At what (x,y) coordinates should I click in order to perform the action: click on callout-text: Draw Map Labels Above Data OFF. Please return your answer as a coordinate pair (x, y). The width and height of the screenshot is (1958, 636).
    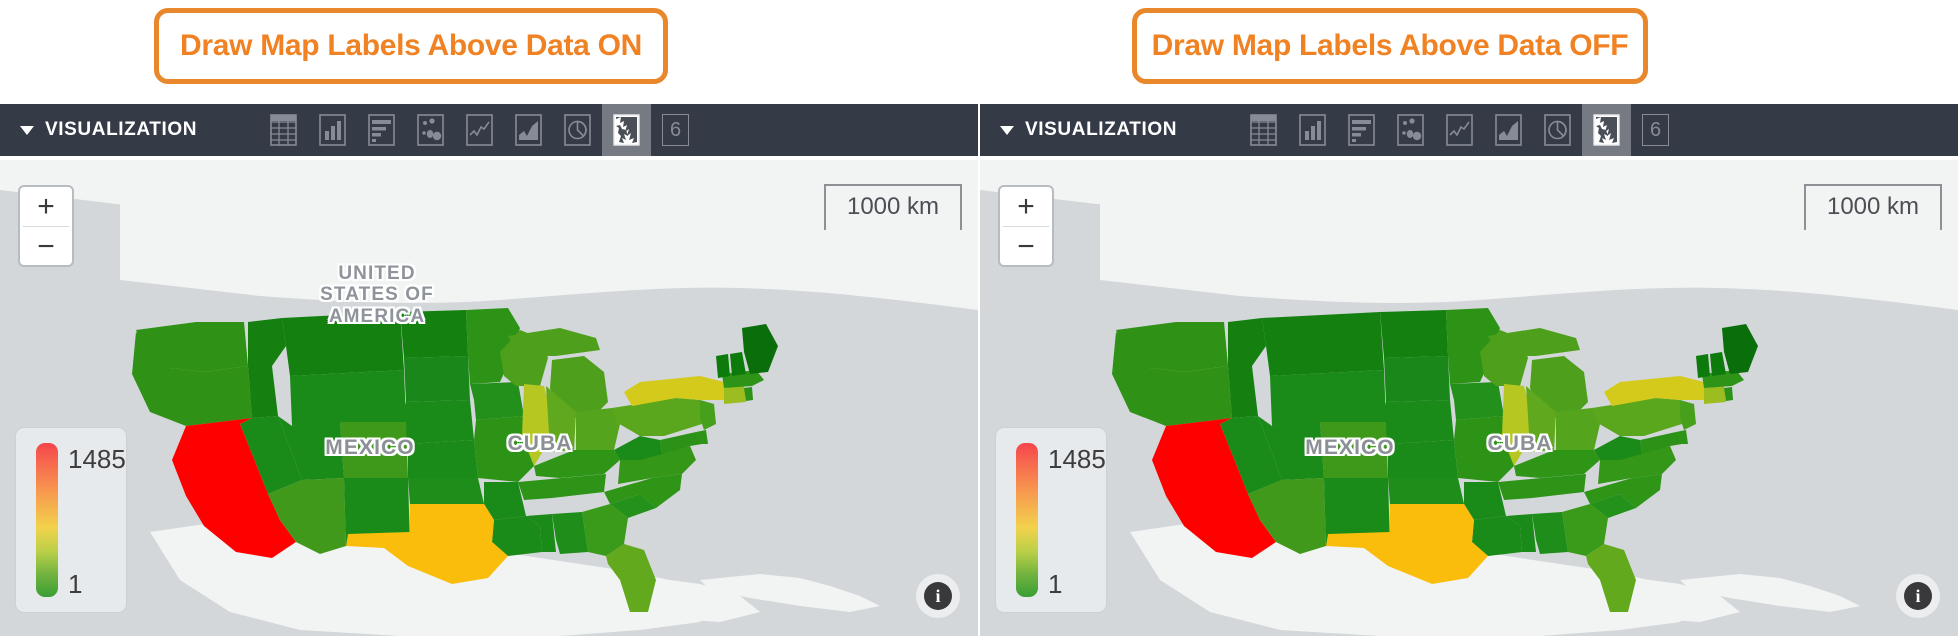
    Looking at the image, I should click on (1390, 45).